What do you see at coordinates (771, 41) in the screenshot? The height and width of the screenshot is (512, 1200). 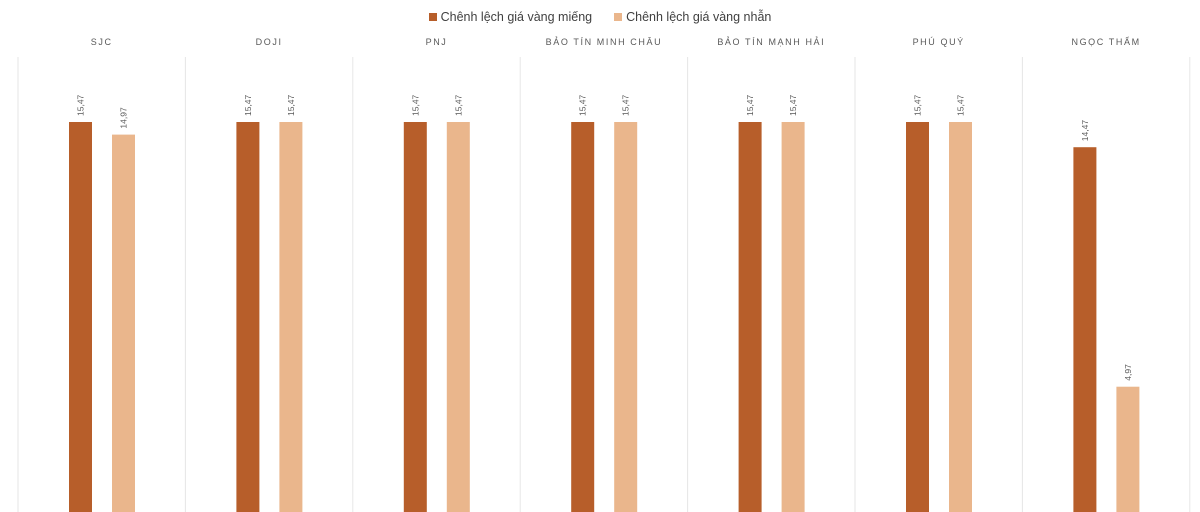 I see `category-label: BẢO TÍN MẠNH HẢI` at bounding box center [771, 41].